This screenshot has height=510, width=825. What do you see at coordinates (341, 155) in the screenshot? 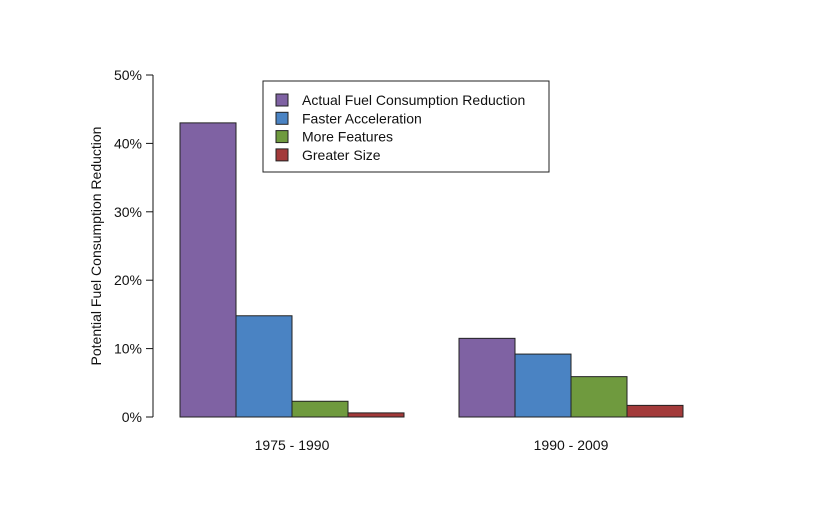
I see `legend-label: Greater Size` at bounding box center [341, 155].